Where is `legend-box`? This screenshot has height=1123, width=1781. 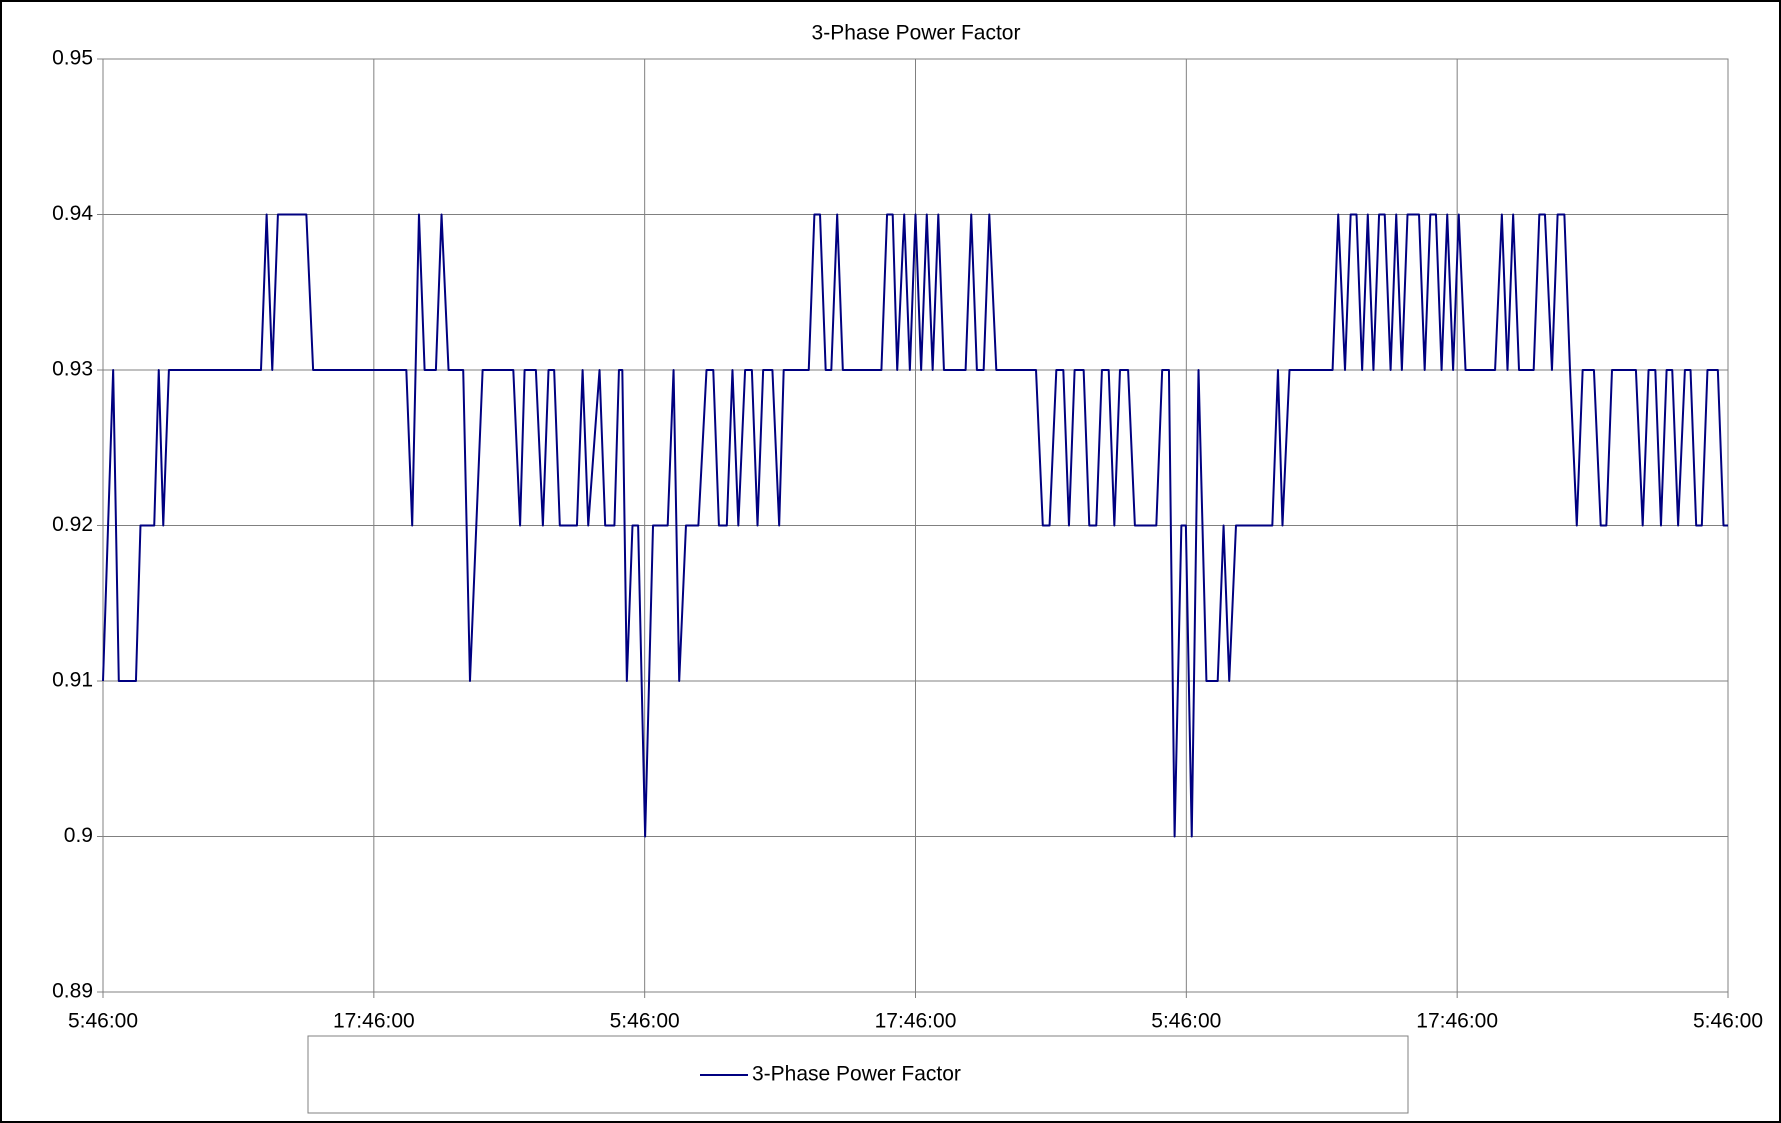 legend-box is located at coordinates (858, 1074).